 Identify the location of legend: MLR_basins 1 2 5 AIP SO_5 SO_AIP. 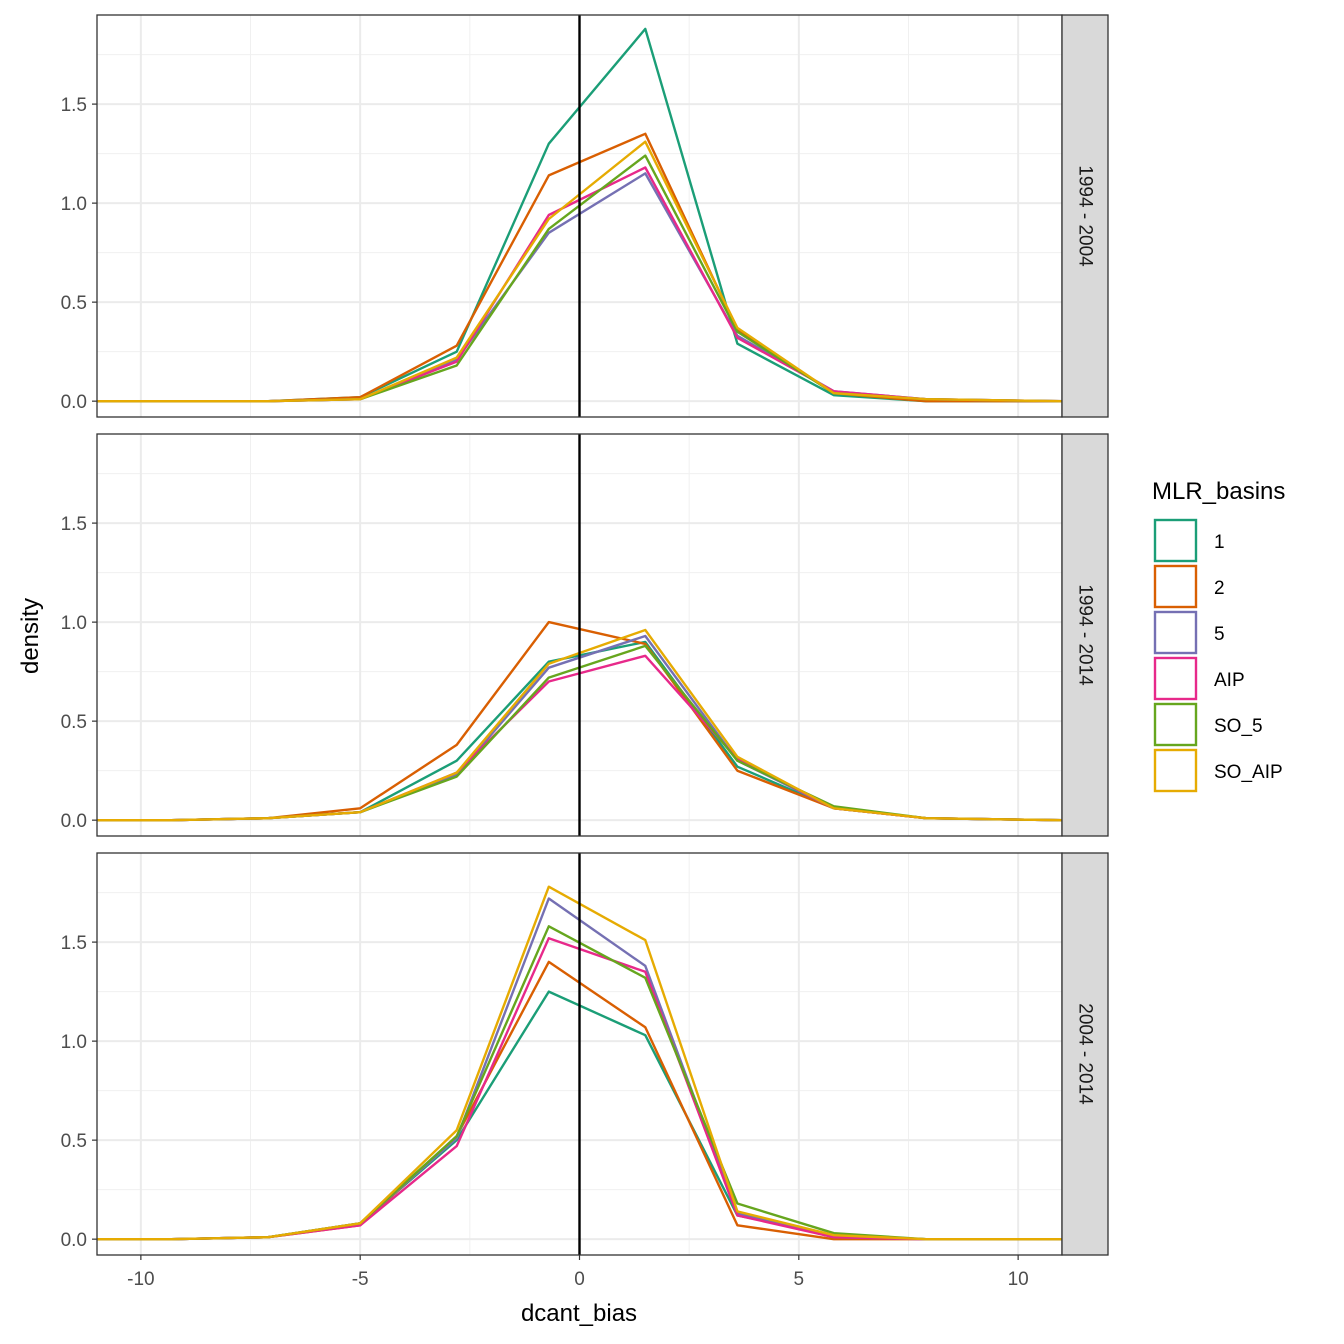
(1218, 635).